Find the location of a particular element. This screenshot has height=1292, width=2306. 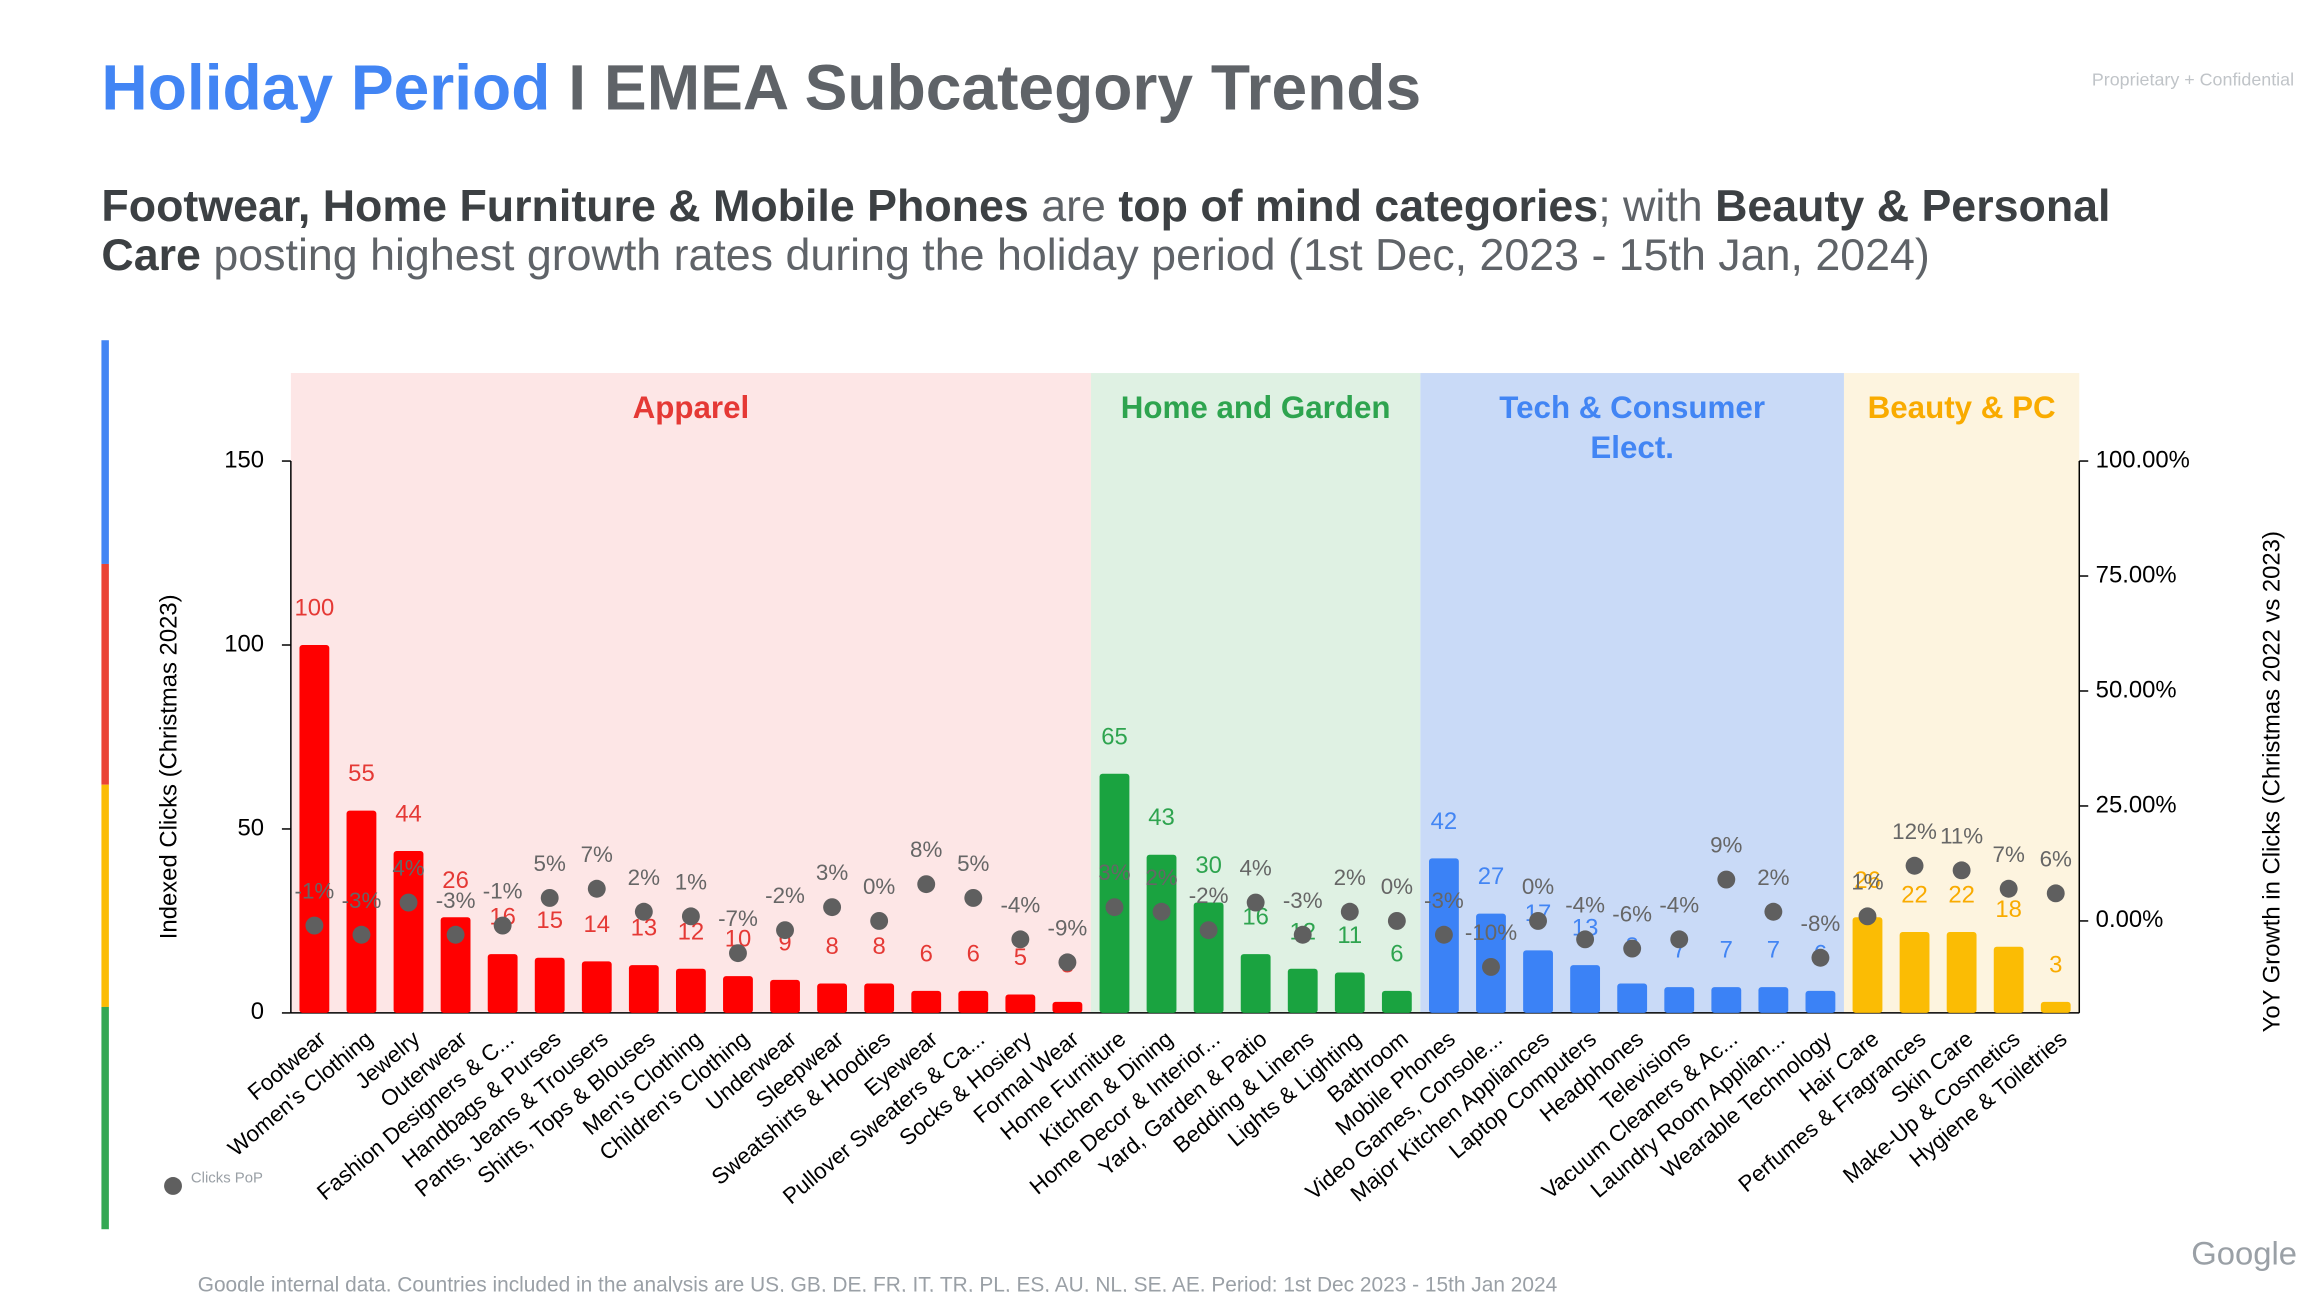

bar-value-label: 55 is located at coordinates (361, 773).